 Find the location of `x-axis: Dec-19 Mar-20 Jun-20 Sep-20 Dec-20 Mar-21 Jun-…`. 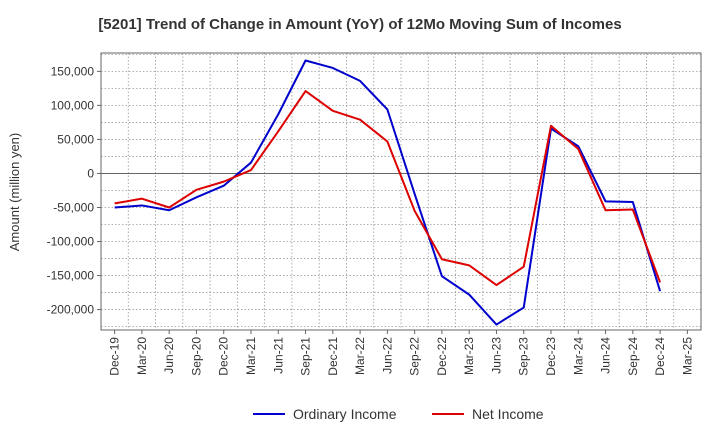

x-axis: Dec-19 Mar-20 Jun-20 Sep-20 Dec-20 Mar-21 Jun-… is located at coordinates (401, 353).